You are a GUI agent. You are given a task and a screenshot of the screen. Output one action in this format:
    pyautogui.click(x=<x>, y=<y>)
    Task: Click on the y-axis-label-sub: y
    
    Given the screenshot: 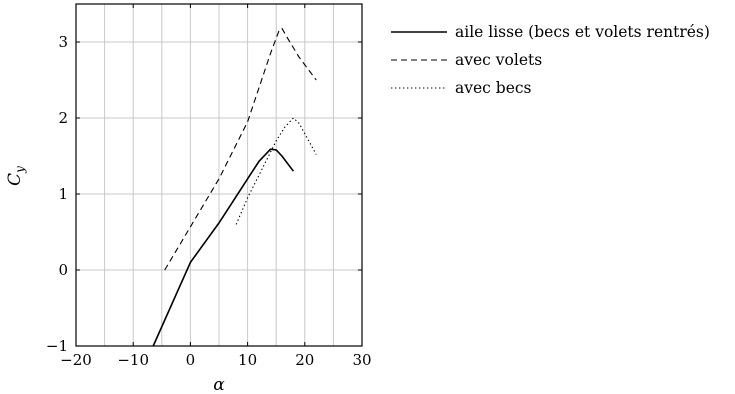 What is the action you would take?
    pyautogui.click(x=20, y=170)
    